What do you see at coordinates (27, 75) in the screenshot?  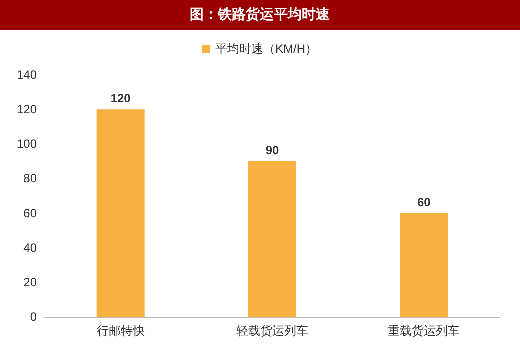 I see `y-tick-label: 140` at bounding box center [27, 75].